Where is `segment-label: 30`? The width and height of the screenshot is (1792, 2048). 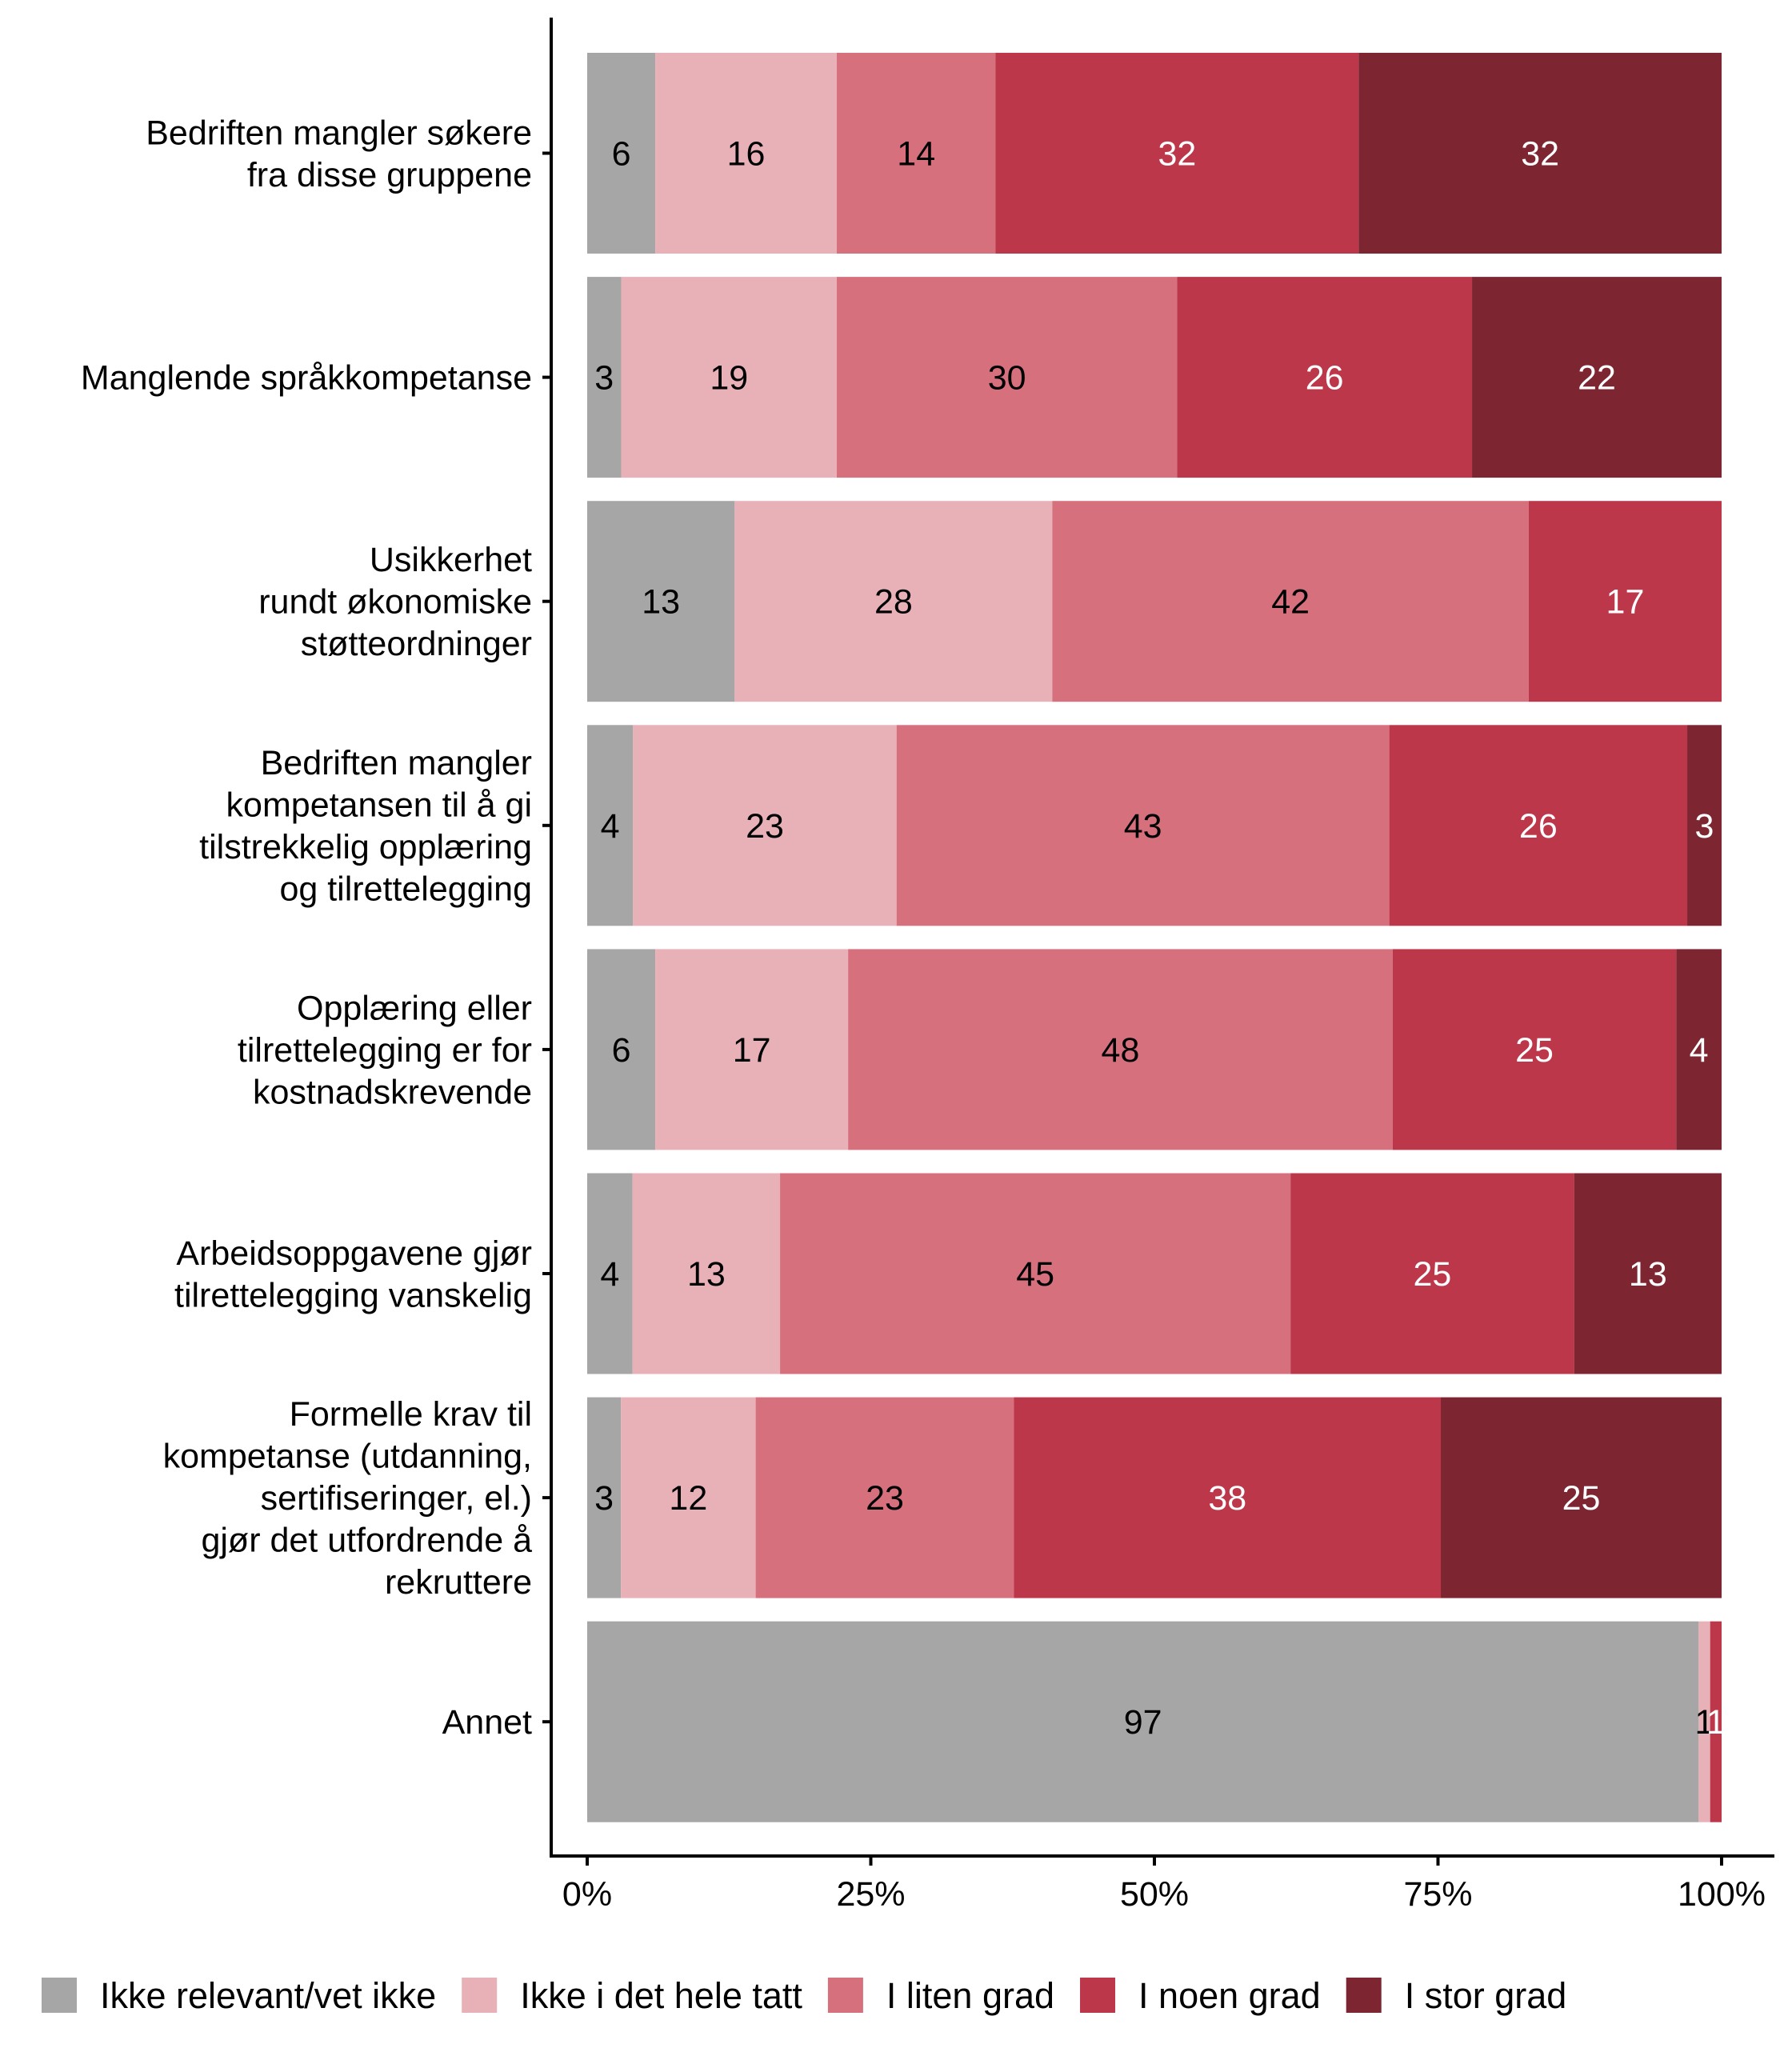
segment-label: 30 is located at coordinates (1007, 378).